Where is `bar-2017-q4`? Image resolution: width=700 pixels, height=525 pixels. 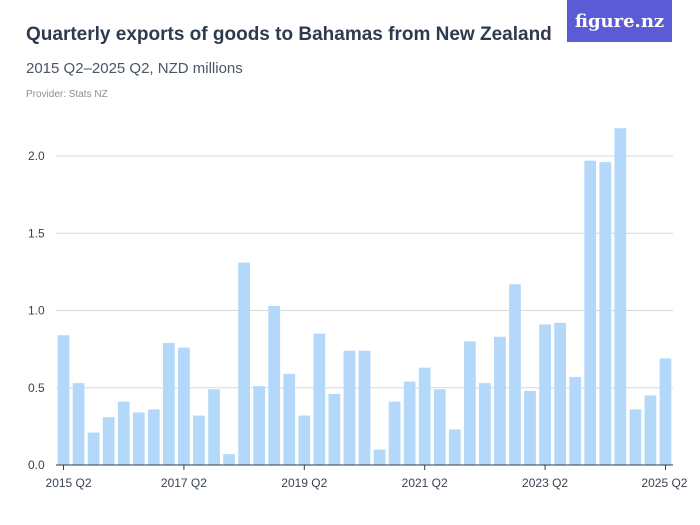 bar-2017-q4 is located at coordinates (214, 427).